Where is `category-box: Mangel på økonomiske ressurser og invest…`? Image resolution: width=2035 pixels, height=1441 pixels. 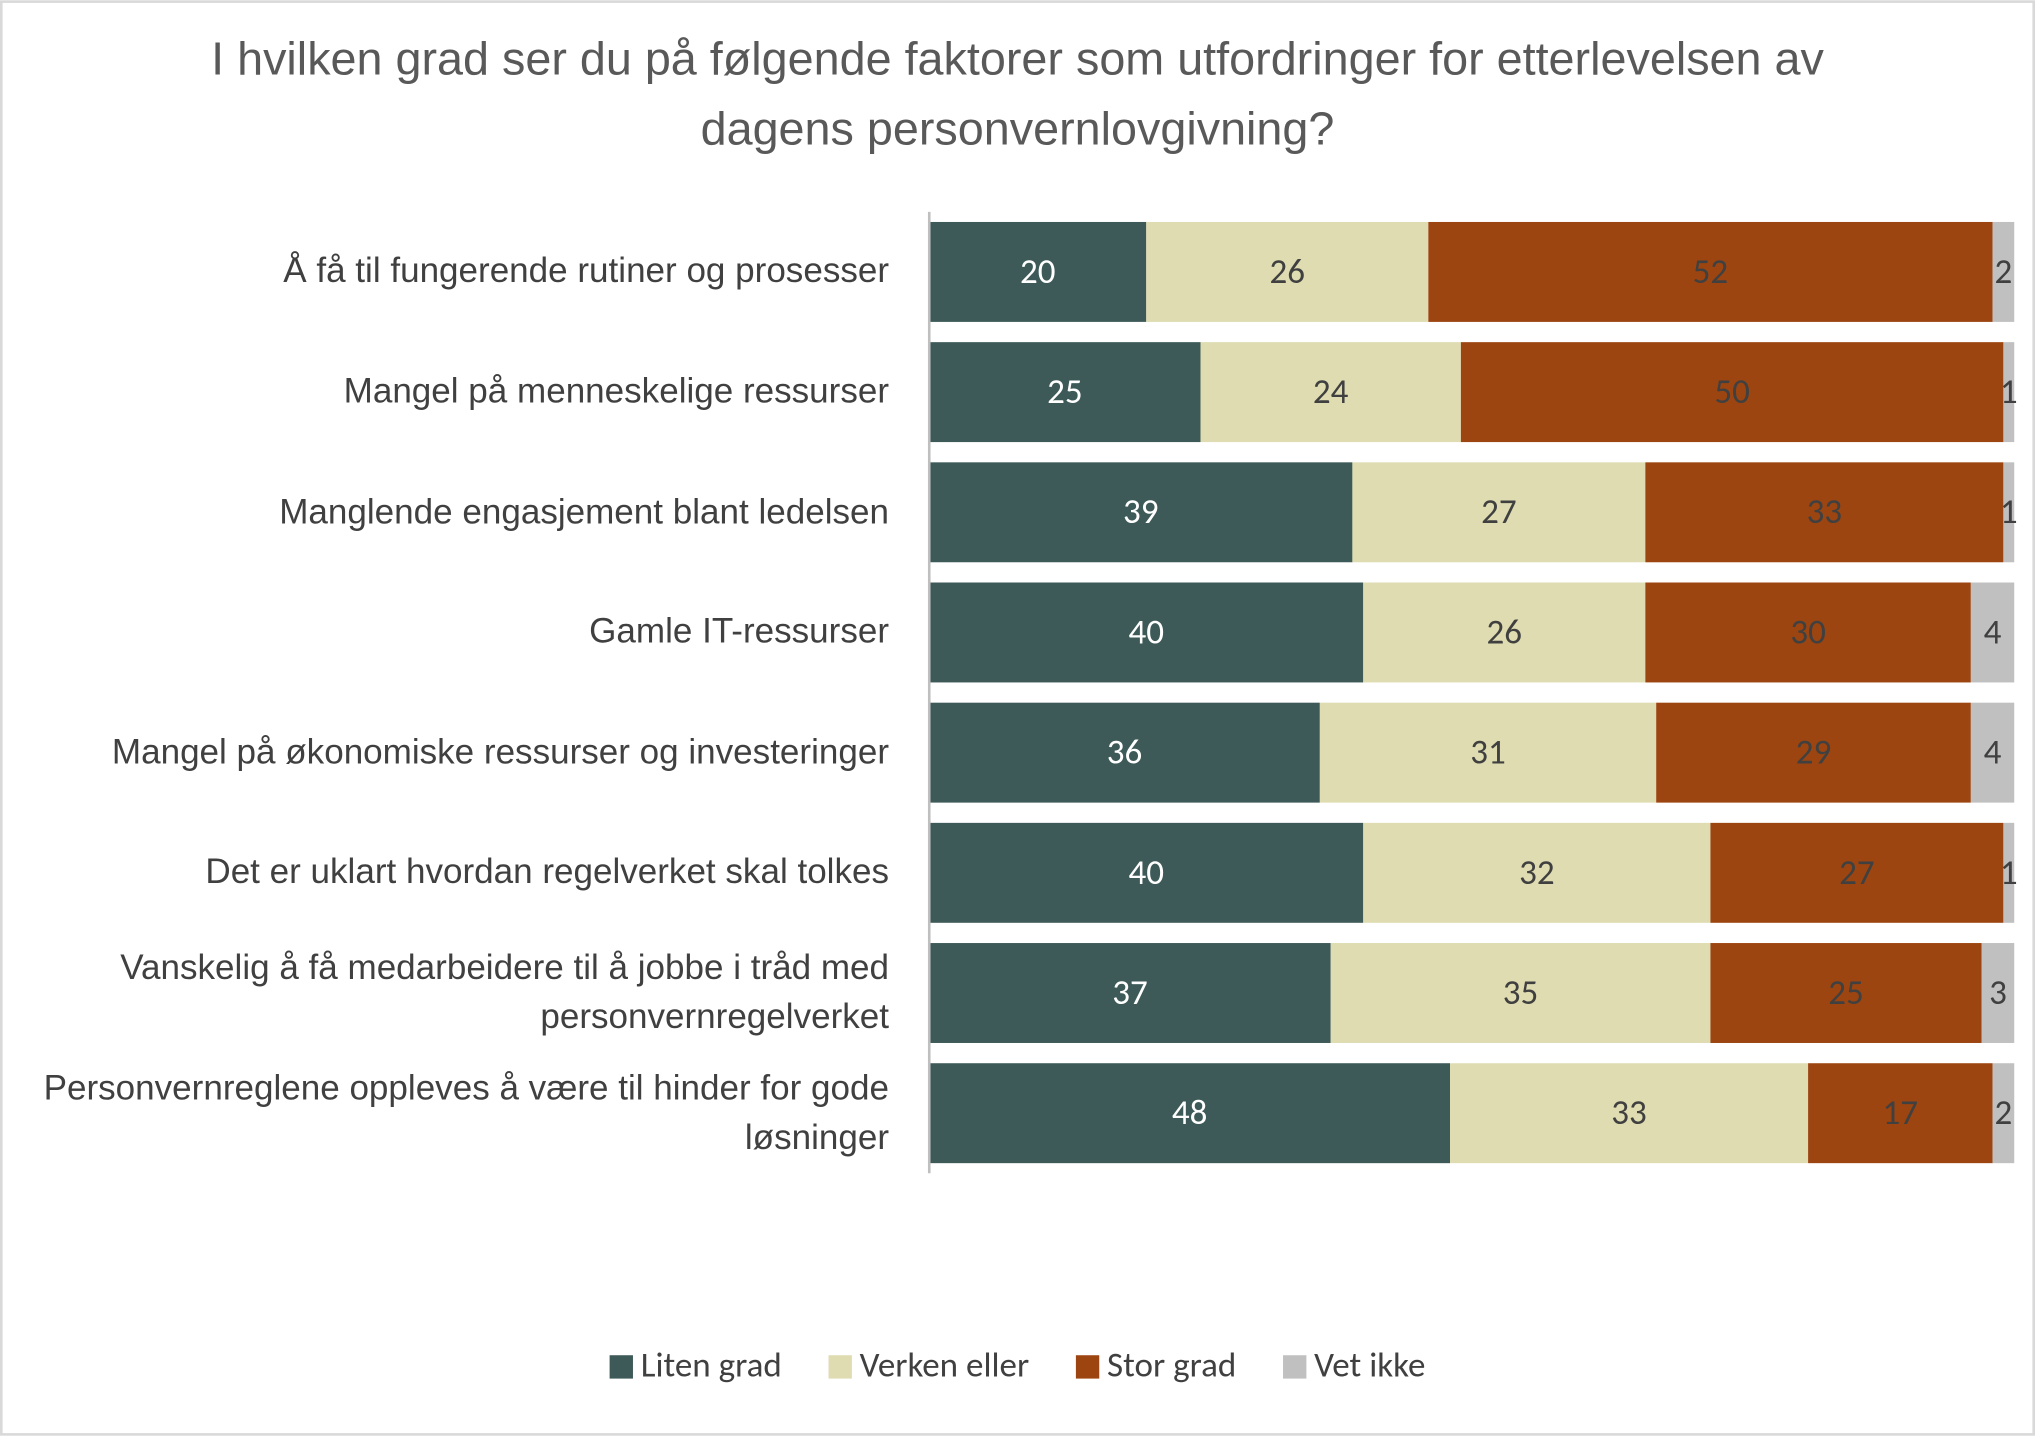 category-box: Mangel på økonomiske ressurser og invest… is located at coordinates (500, 751).